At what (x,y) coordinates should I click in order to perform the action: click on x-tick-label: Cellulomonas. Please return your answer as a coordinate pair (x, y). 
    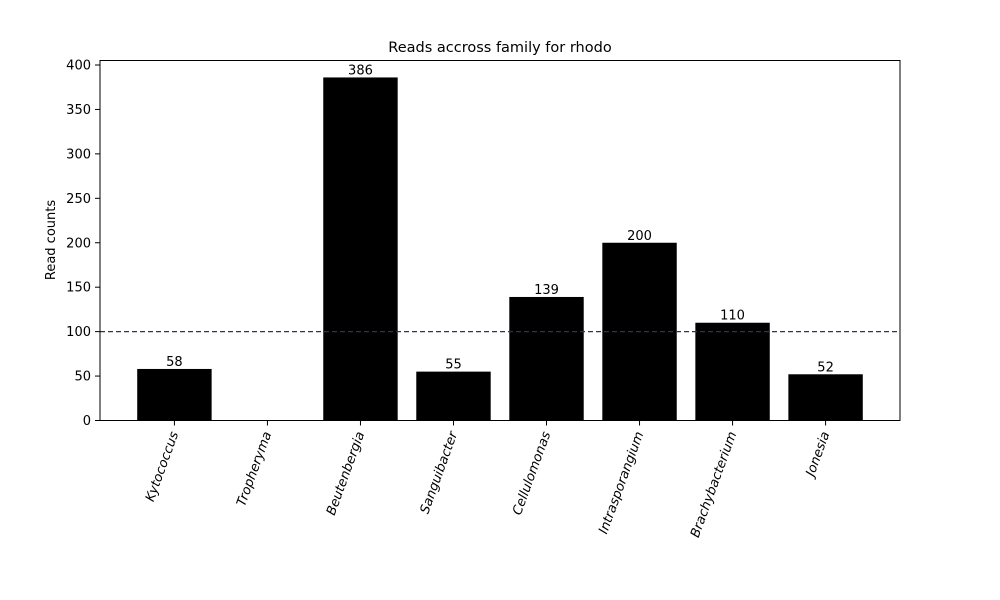
    Looking at the image, I should click on (532, 474).